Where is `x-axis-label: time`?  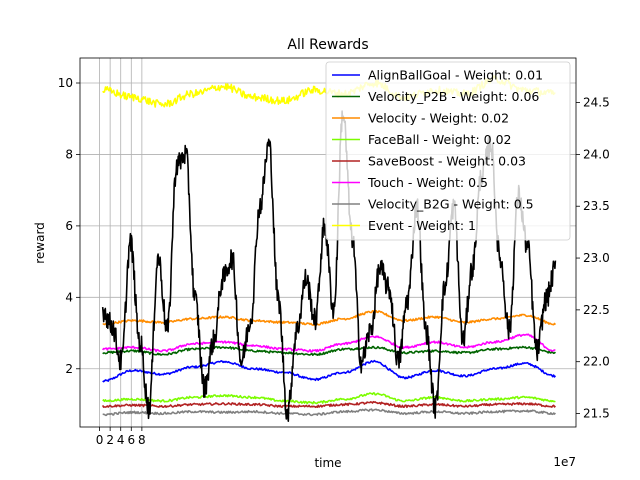
x-axis-label: time is located at coordinates (327, 463).